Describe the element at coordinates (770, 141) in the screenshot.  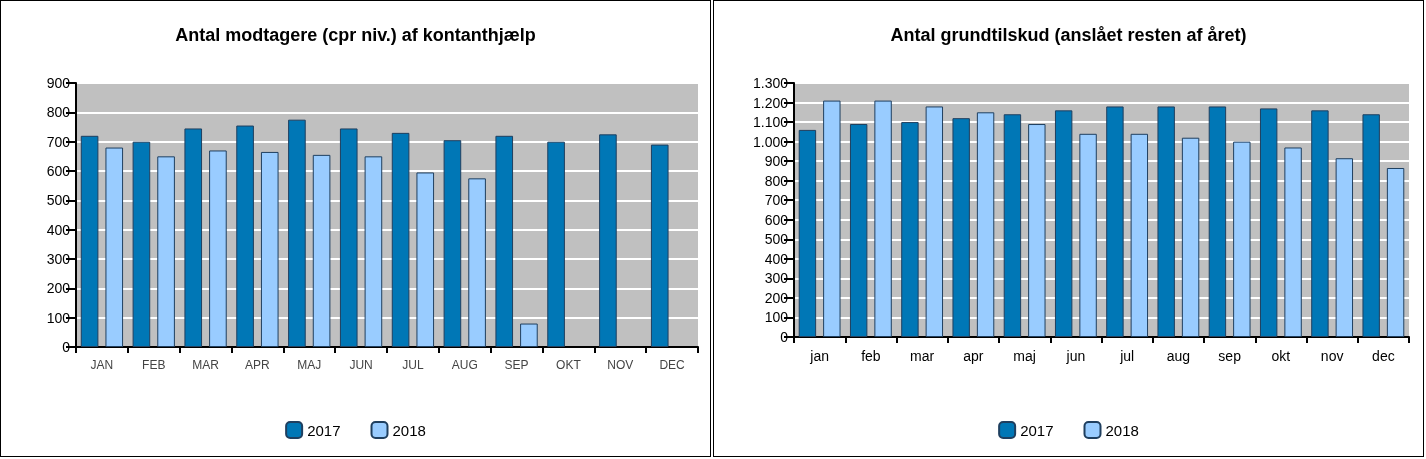
I see `y-tick-label: 1.000` at that location.